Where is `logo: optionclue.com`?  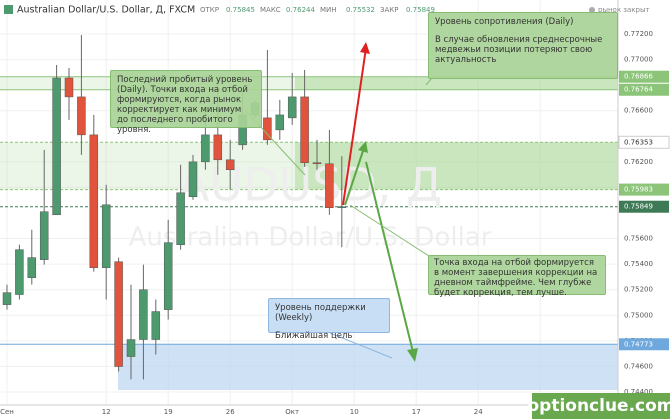 logo: optionclue.com is located at coordinates (598, 406).